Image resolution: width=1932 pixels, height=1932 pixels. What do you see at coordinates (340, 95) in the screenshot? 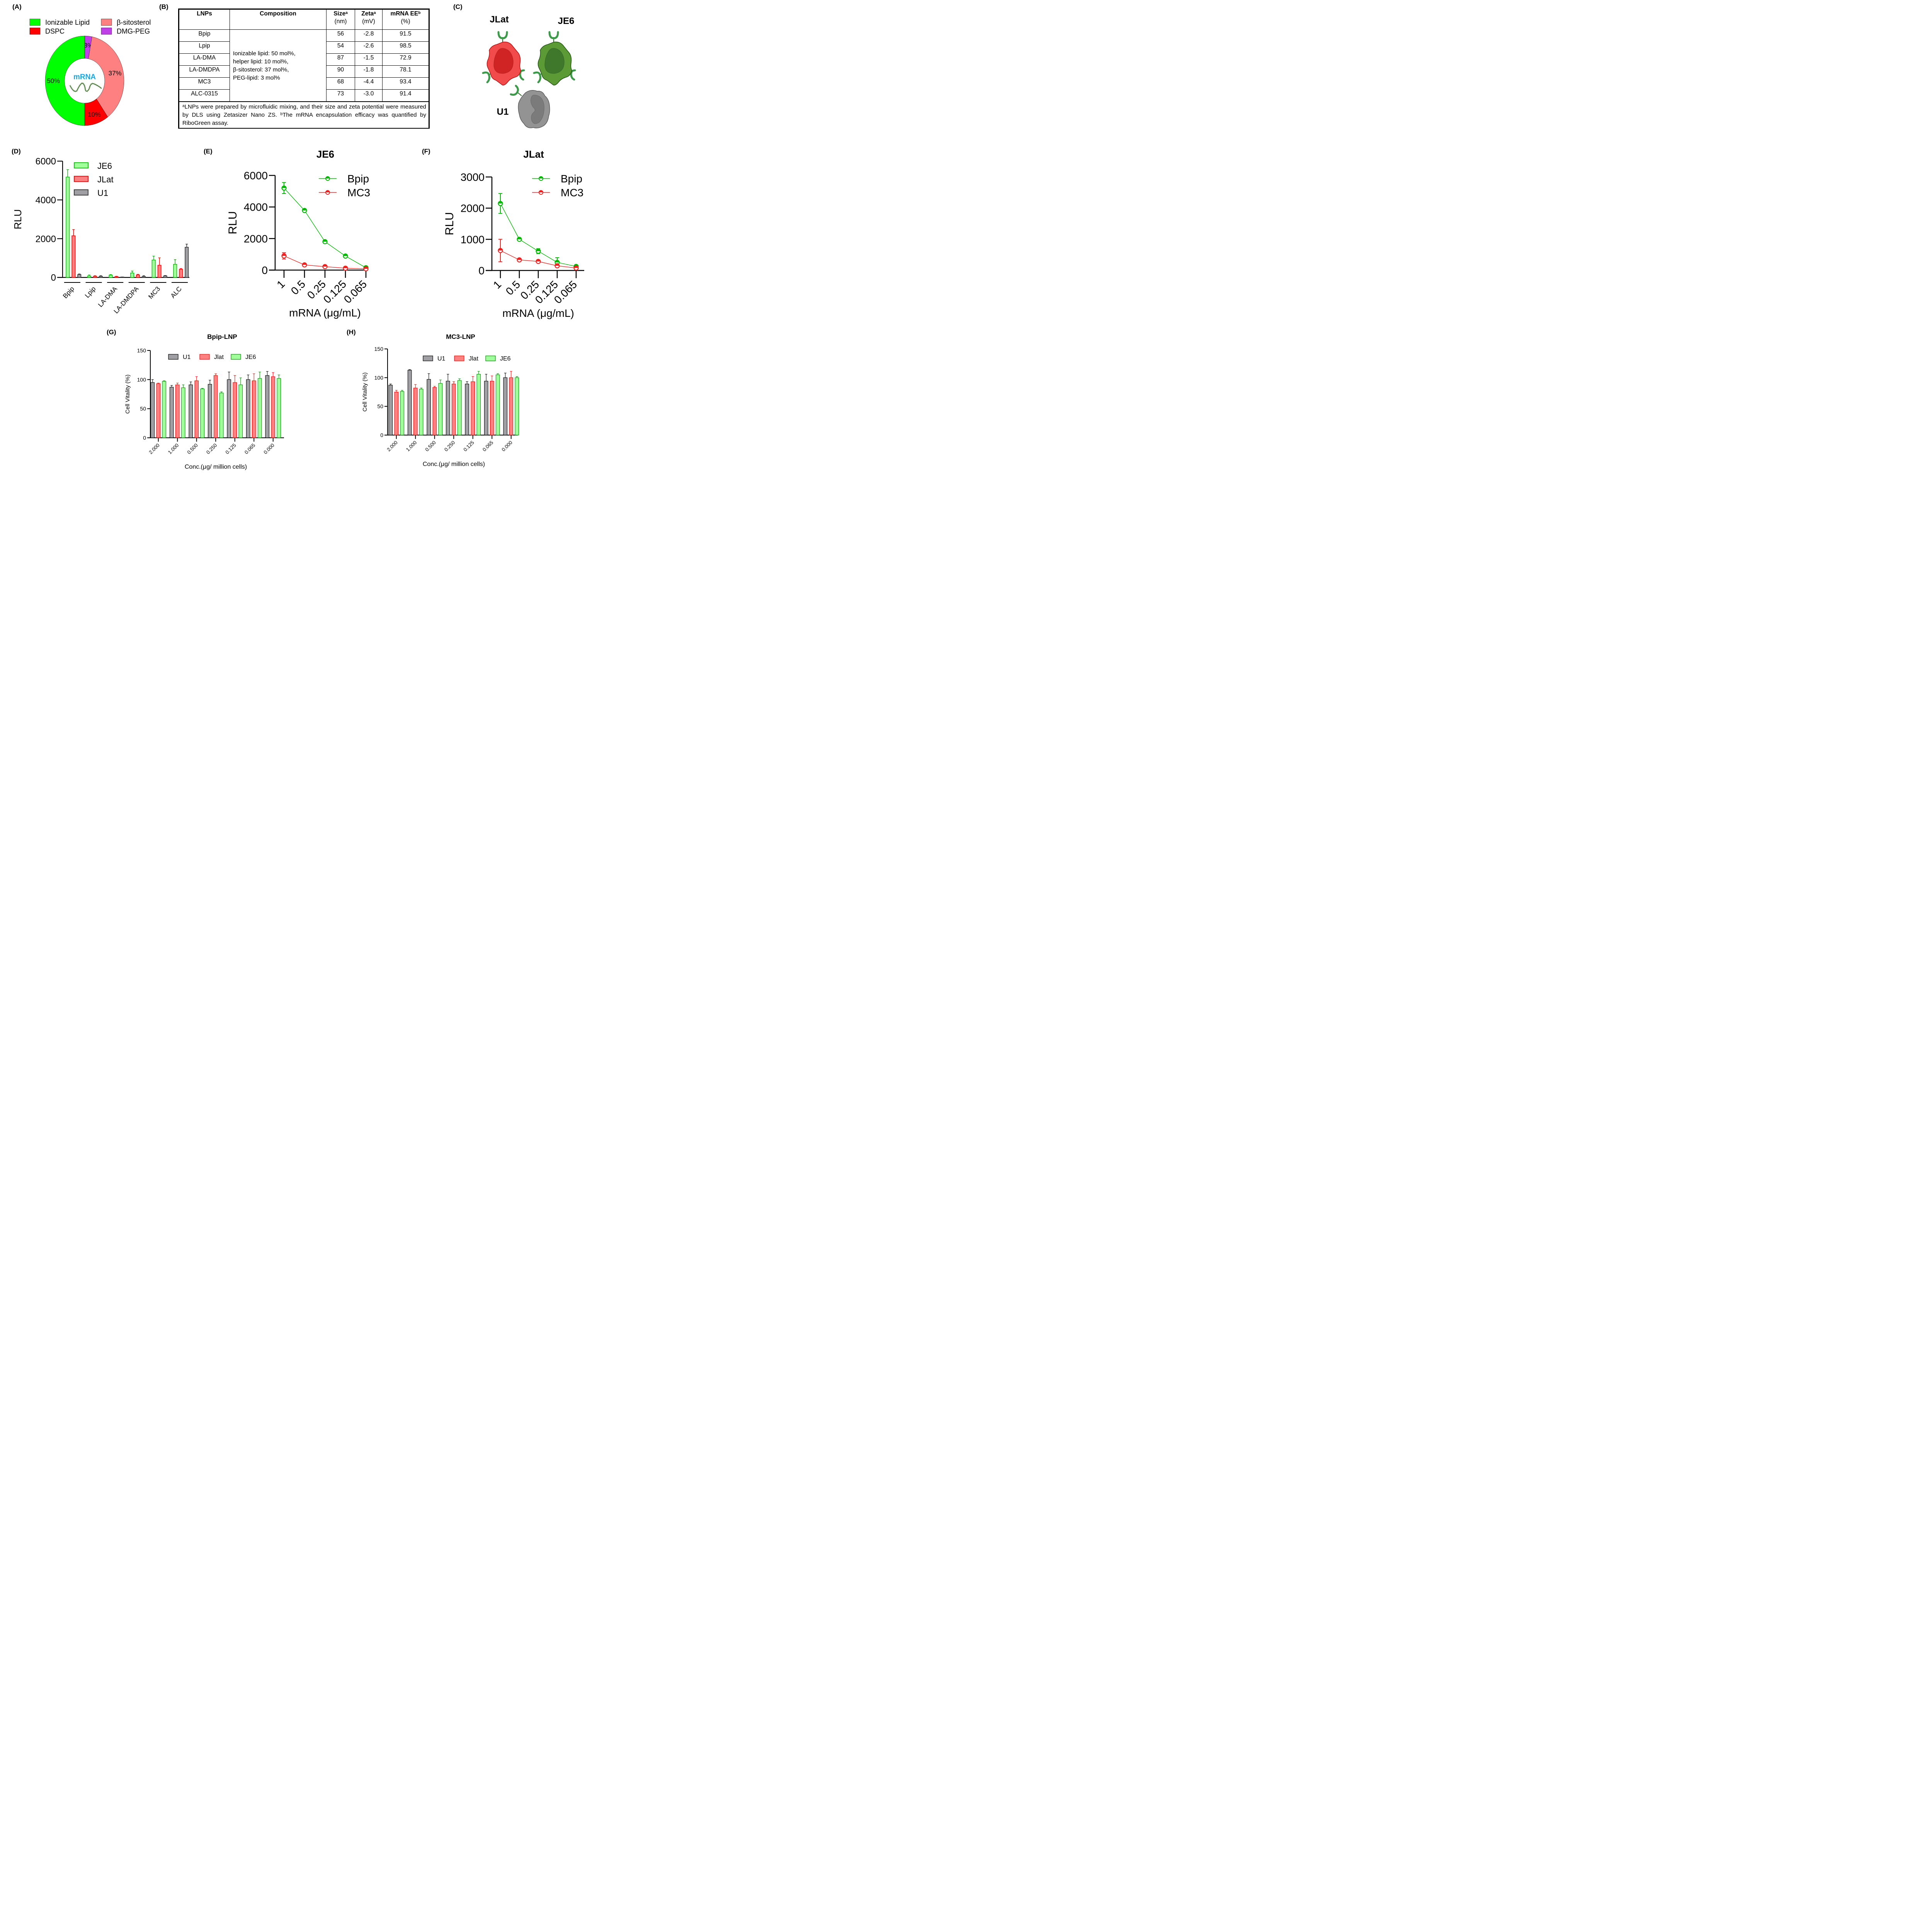
I see `cell-size: 73` at bounding box center [340, 95].